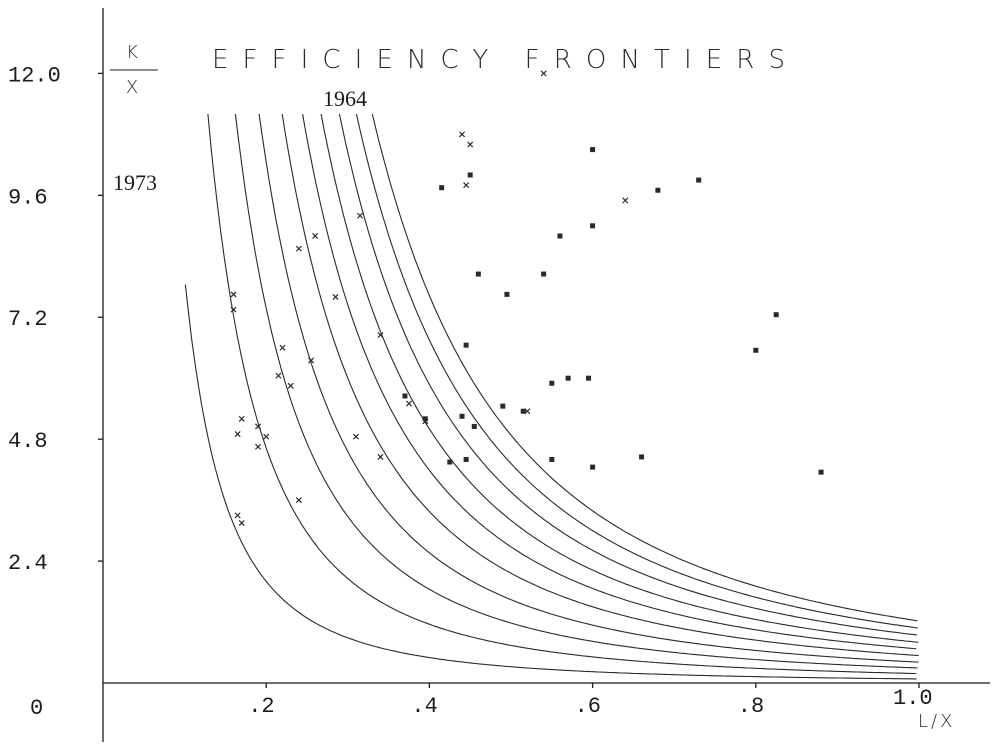  I want to click on y-tick-label: 12.0, so click(34, 75).